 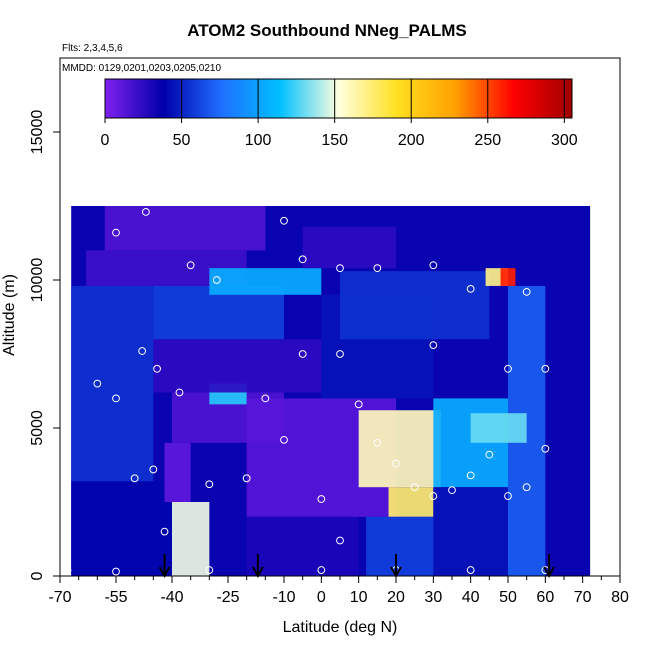 I want to click on y-tick-label: 5000, so click(x=37, y=428).